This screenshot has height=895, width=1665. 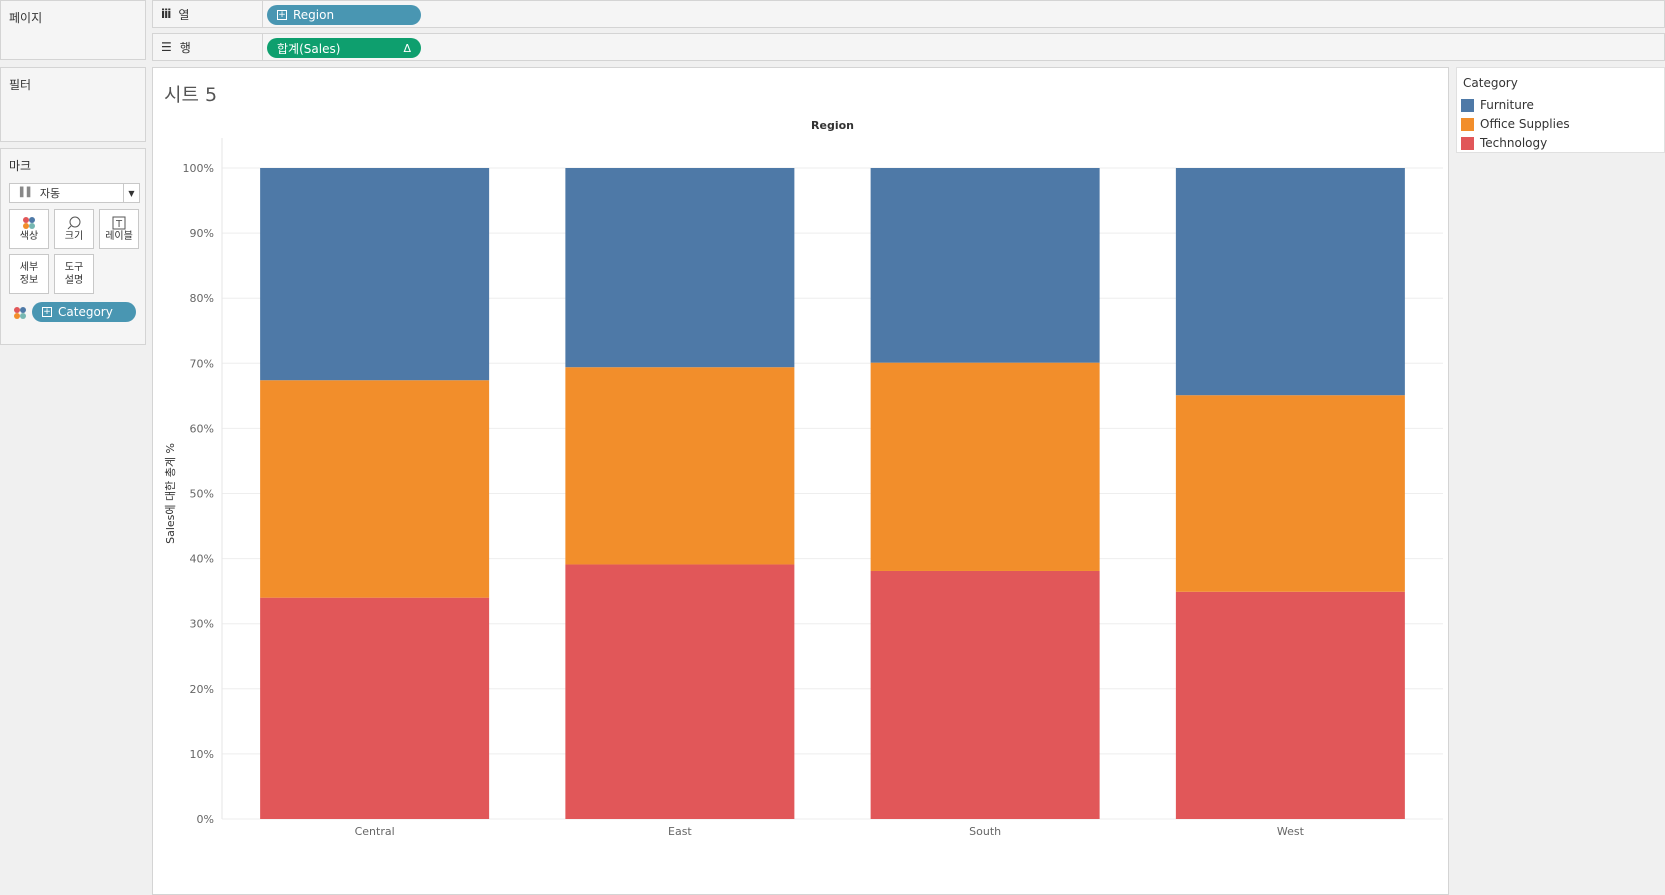 I want to click on columns-icon: iii, so click(x=166, y=14).